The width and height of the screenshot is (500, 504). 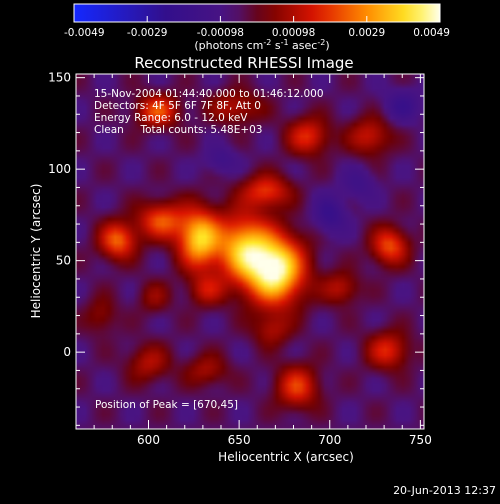 I want to click on annotation-detectors: Detectors: 4F 5F 6F 7F 8F, Att 0, so click(x=177, y=106).